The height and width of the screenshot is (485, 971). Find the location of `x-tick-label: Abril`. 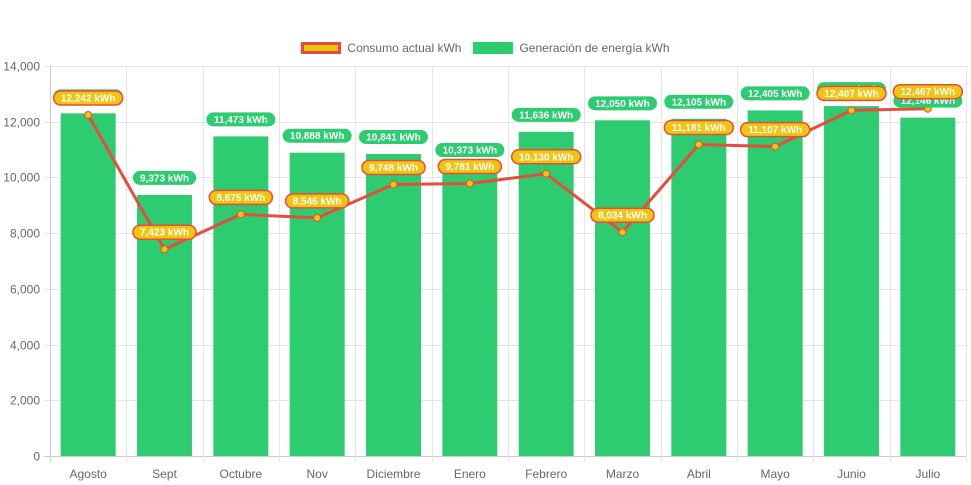

x-tick-label: Abril is located at coordinates (699, 474).